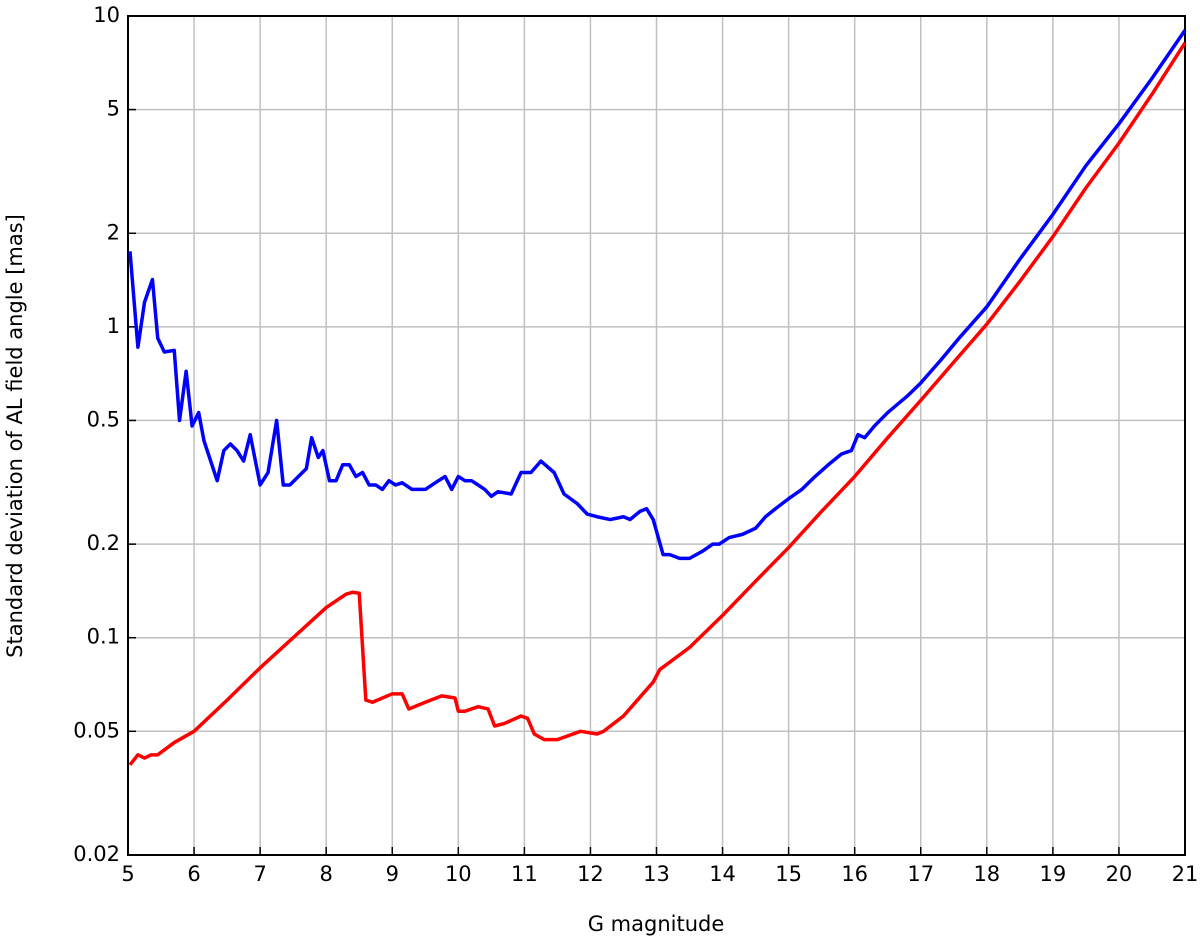 Image resolution: width=1200 pixels, height=944 pixels. Describe the element at coordinates (103, 543) in the screenshot. I see `y-tick-label: 0.2` at that location.